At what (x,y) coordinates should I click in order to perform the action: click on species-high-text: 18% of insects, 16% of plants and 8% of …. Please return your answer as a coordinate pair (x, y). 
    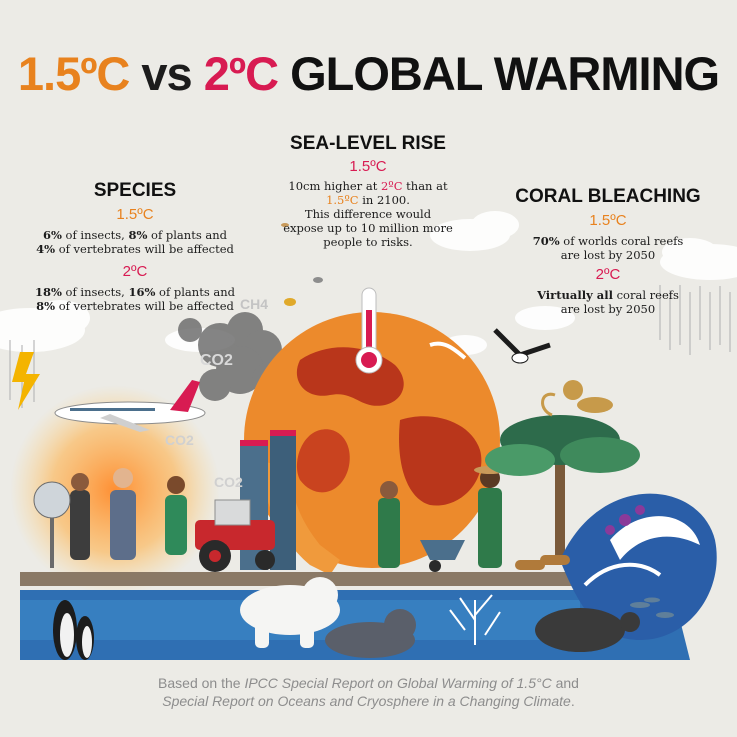
    Looking at the image, I should click on (135, 299).